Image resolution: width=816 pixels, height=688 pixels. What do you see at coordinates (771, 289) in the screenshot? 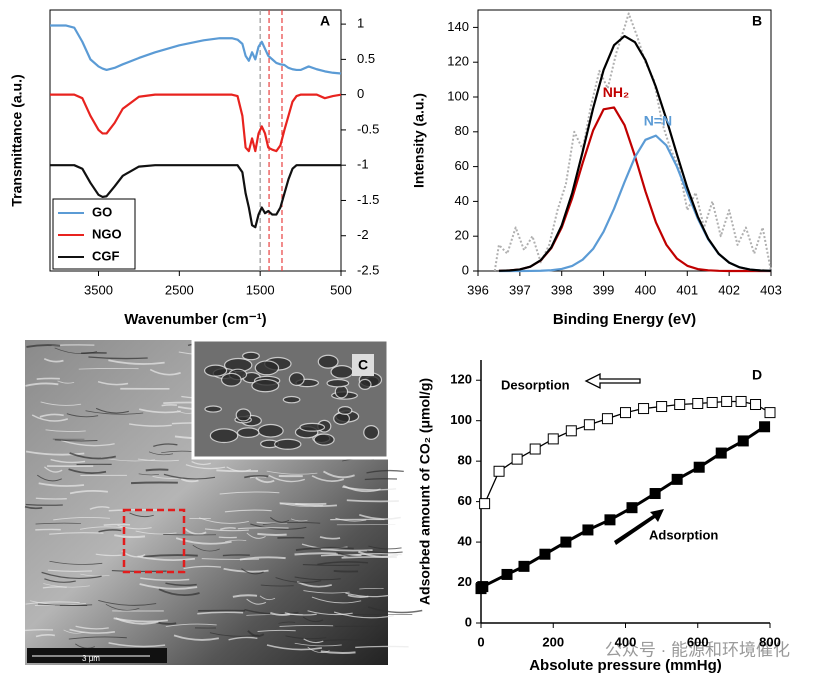
I see `x-tick-label: 403` at bounding box center [771, 289].